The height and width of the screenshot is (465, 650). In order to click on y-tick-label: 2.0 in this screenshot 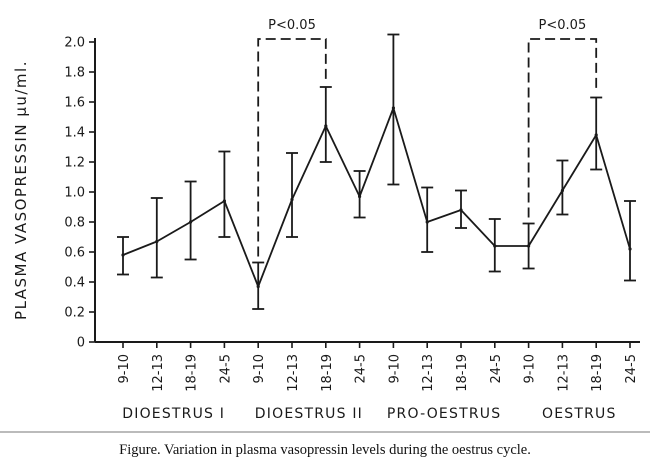, I will do `click(74, 43)`.